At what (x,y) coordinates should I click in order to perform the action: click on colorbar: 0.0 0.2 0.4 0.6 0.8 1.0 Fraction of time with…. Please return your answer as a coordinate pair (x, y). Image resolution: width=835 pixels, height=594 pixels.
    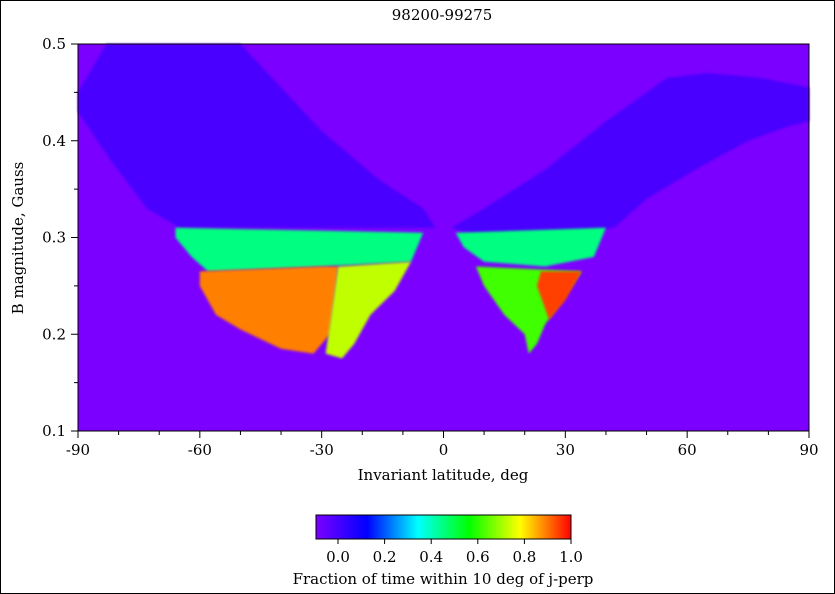
    Looking at the image, I should click on (443, 551).